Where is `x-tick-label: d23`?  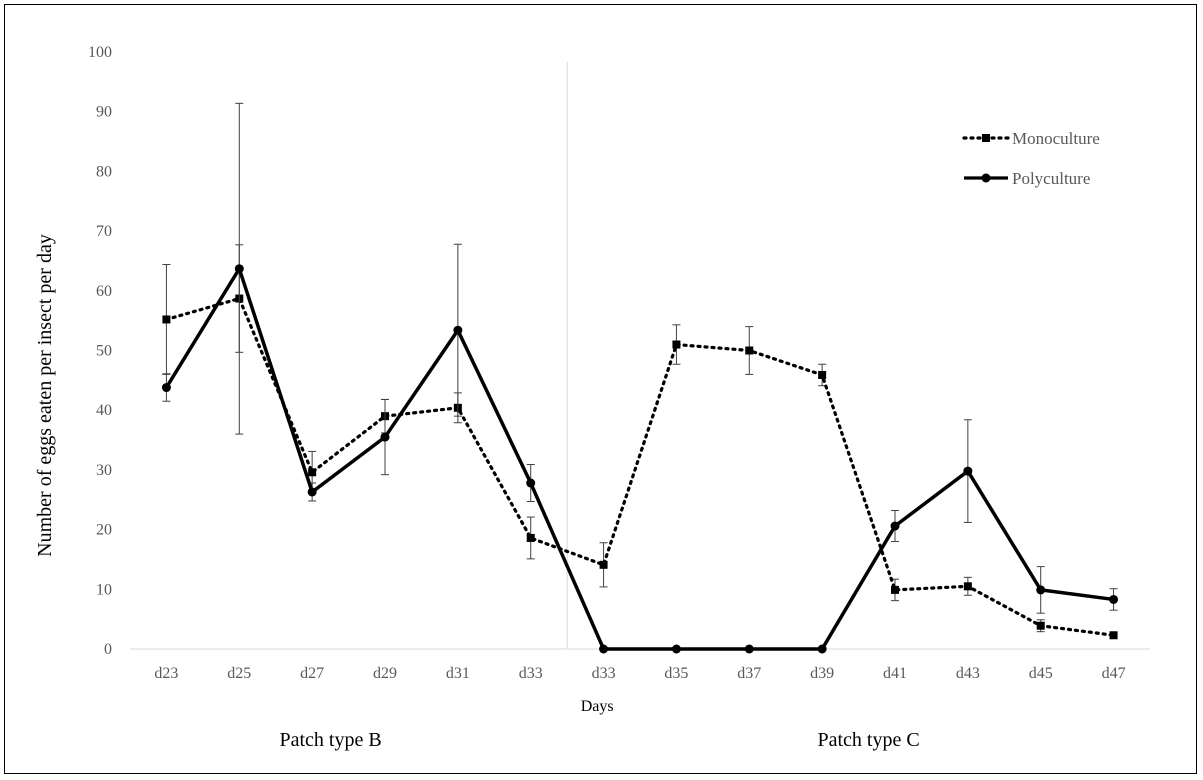 x-tick-label: d23 is located at coordinates (166, 673).